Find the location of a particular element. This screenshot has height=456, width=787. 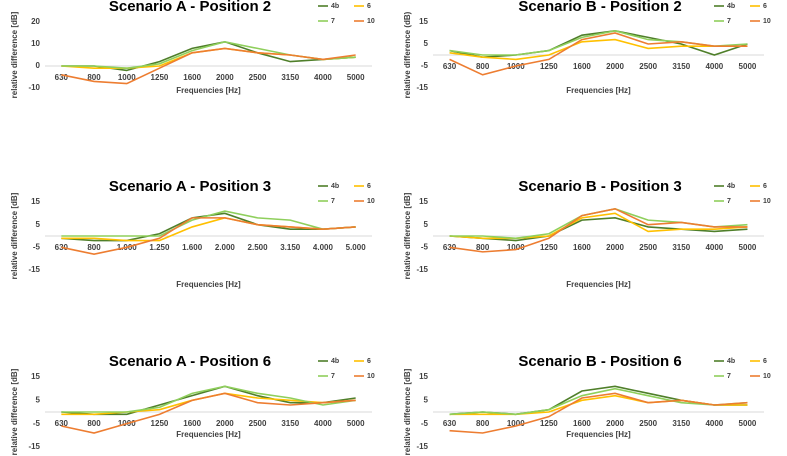

chart-title: Scenario A - Position 6 is located at coordinates (190, 361).